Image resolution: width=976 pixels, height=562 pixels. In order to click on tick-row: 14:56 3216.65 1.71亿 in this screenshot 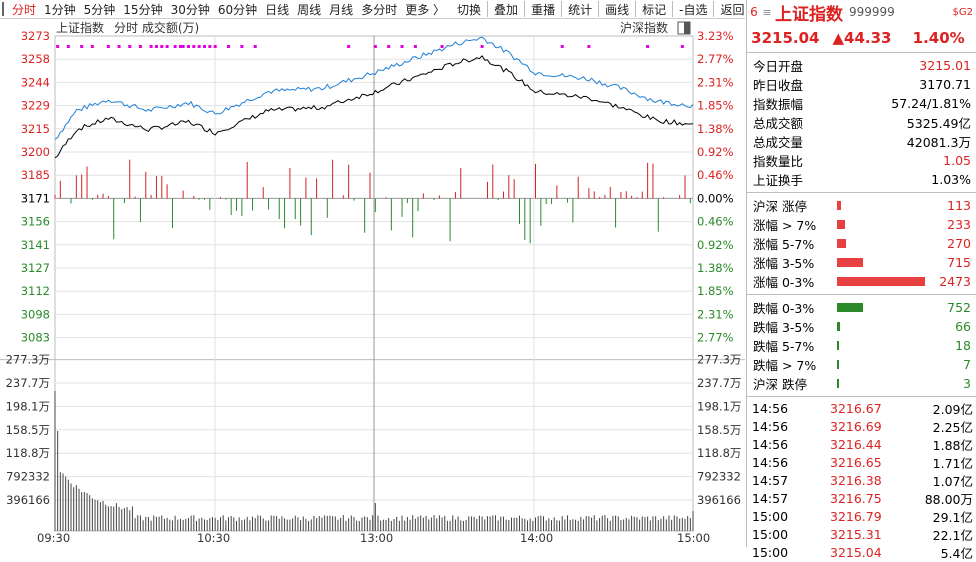, I will do `click(861, 462)`.